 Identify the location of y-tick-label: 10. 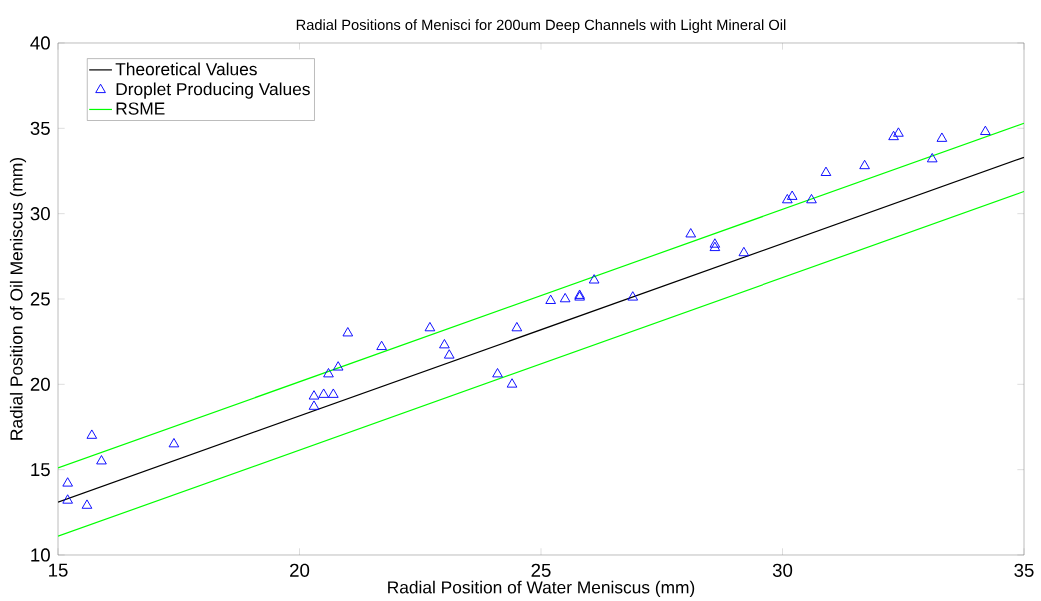
(40, 555).